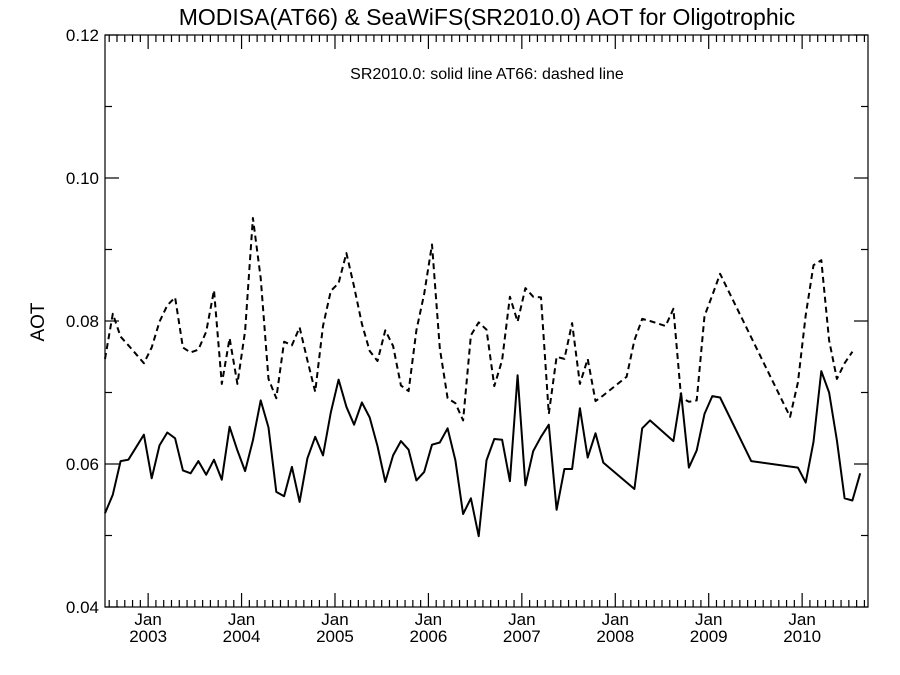 This screenshot has height=675, width=900. What do you see at coordinates (148, 636) in the screenshot?
I see `x-tick-label-year: 2003` at bounding box center [148, 636].